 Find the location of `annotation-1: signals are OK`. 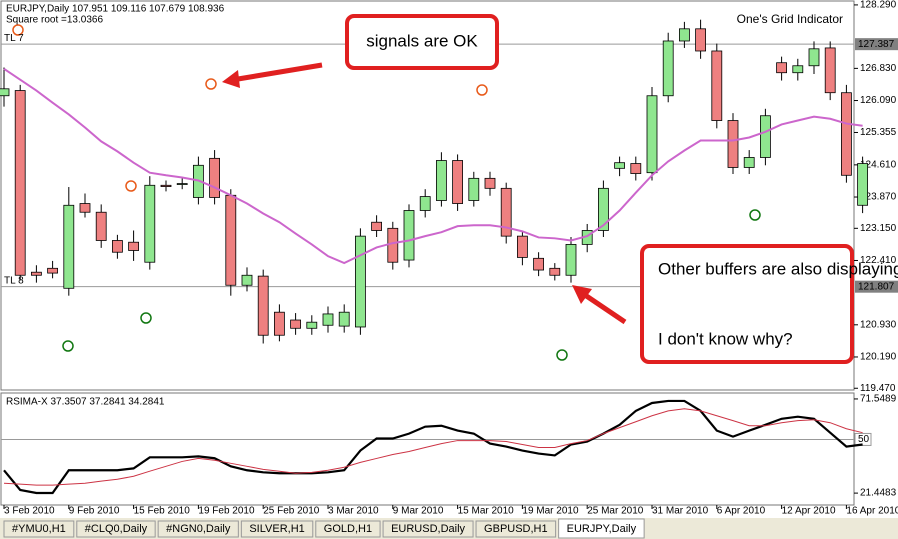

annotation-1: signals are OK is located at coordinates (360, 51).